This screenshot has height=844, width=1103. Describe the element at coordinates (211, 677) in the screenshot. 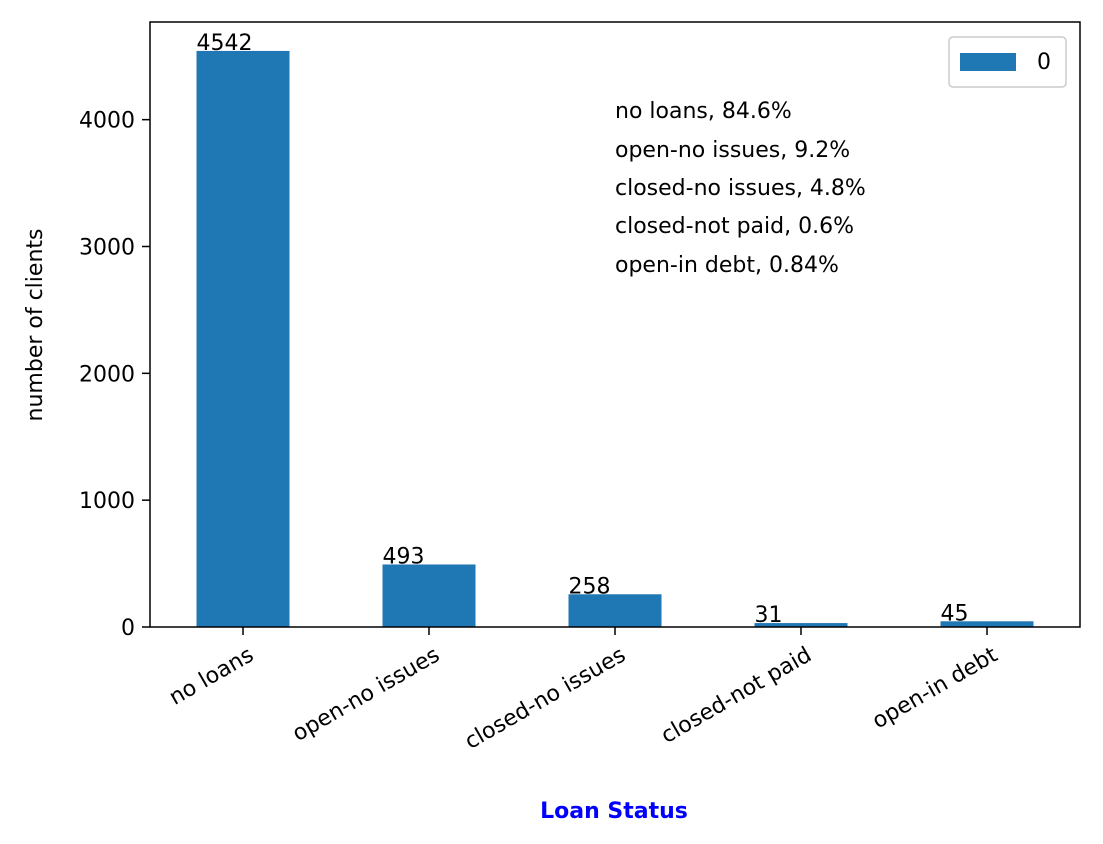

I see `x-tick-label: no loans` at that location.